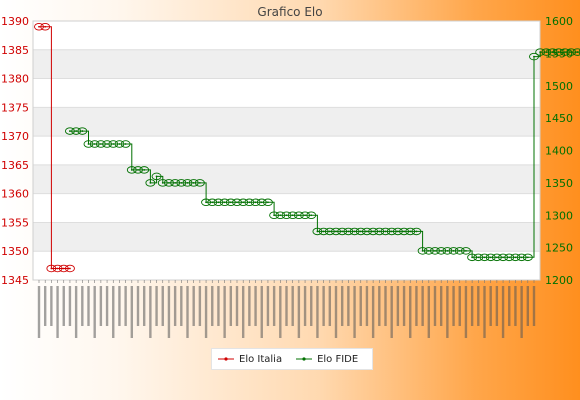 The image size is (580, 400). I want to click on y-right-tick-label: 1450, so click(559, 118).